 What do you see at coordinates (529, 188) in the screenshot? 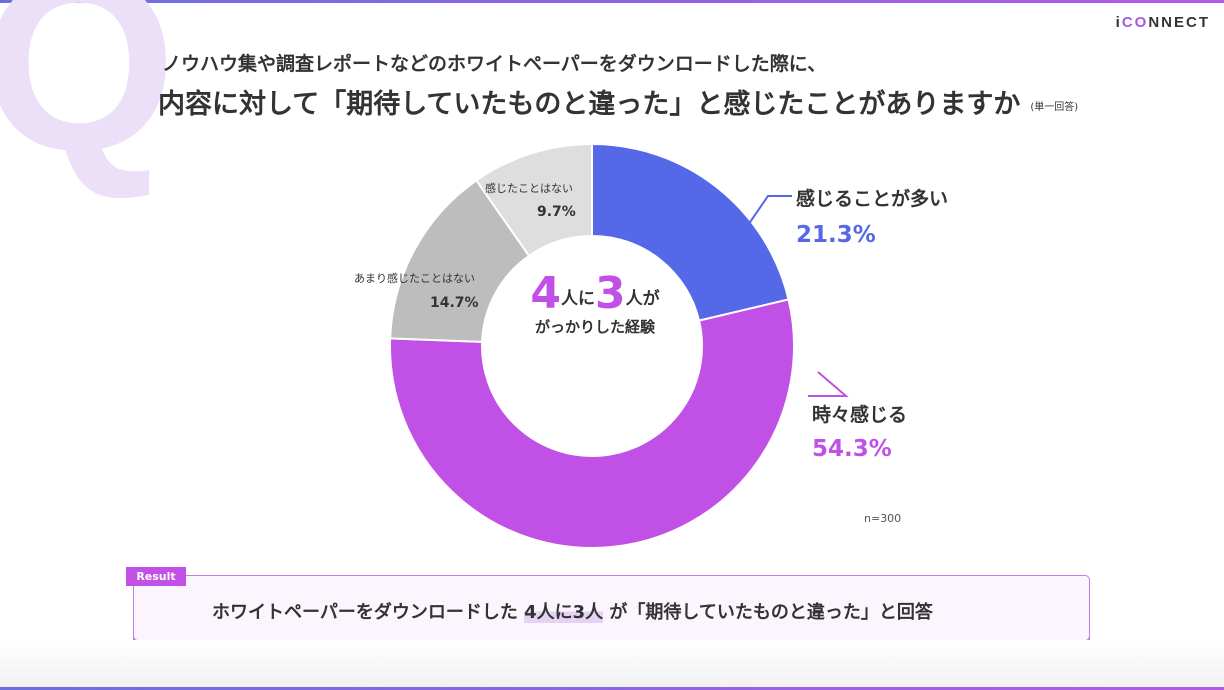
I see `label-never: 感じたことはない` at bounding box center [529, 188].